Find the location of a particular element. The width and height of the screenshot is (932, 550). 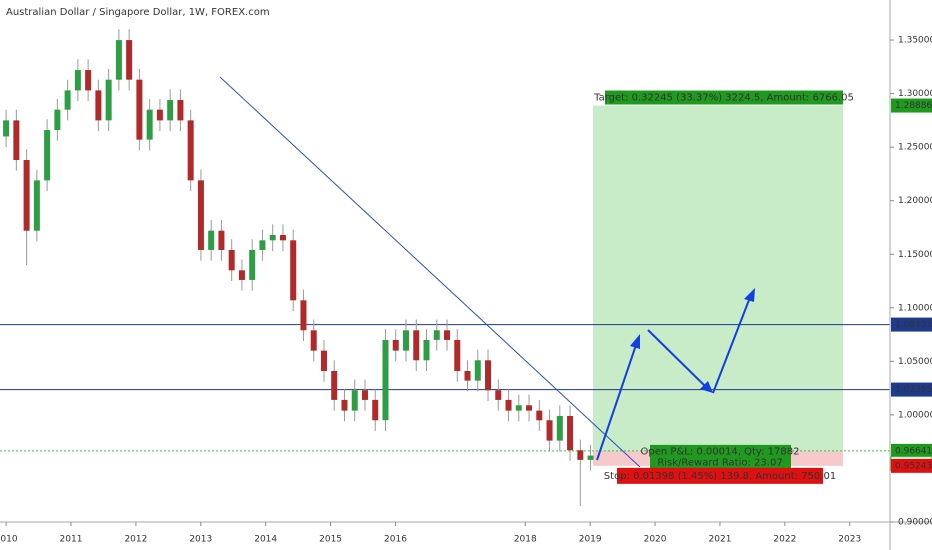

x-tick-label: 2018 is located at coordinates (525, 540).